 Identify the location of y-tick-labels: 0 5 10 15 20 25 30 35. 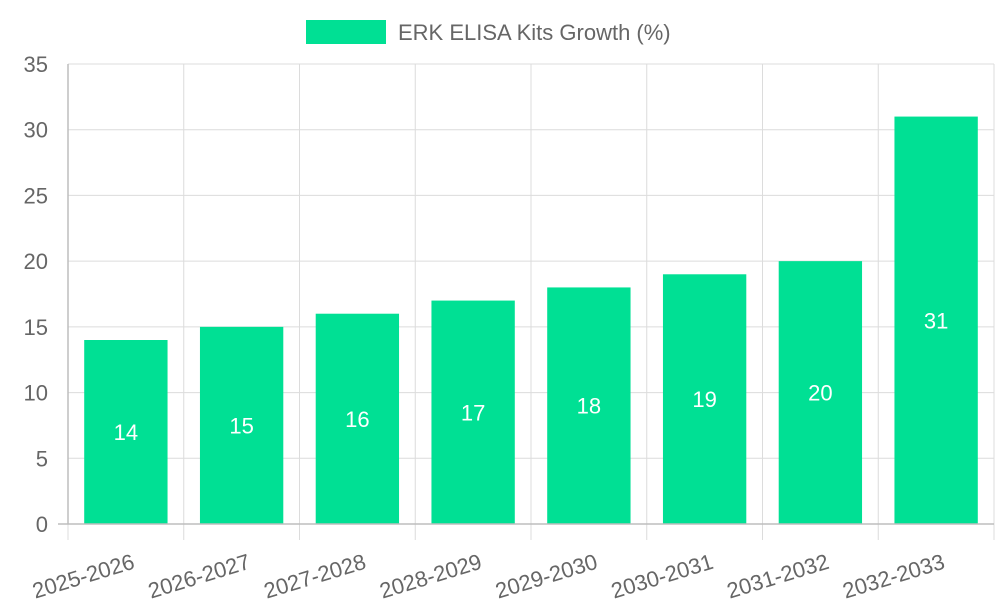
(36, 294).